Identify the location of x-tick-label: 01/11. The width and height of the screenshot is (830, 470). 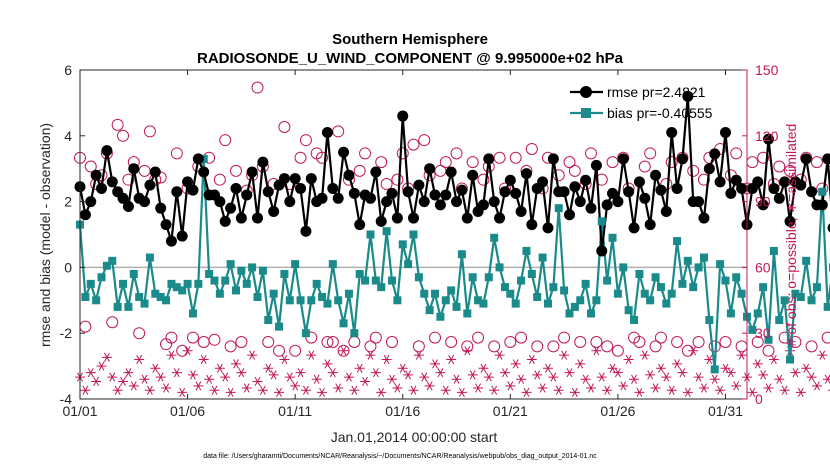
(295, 411).